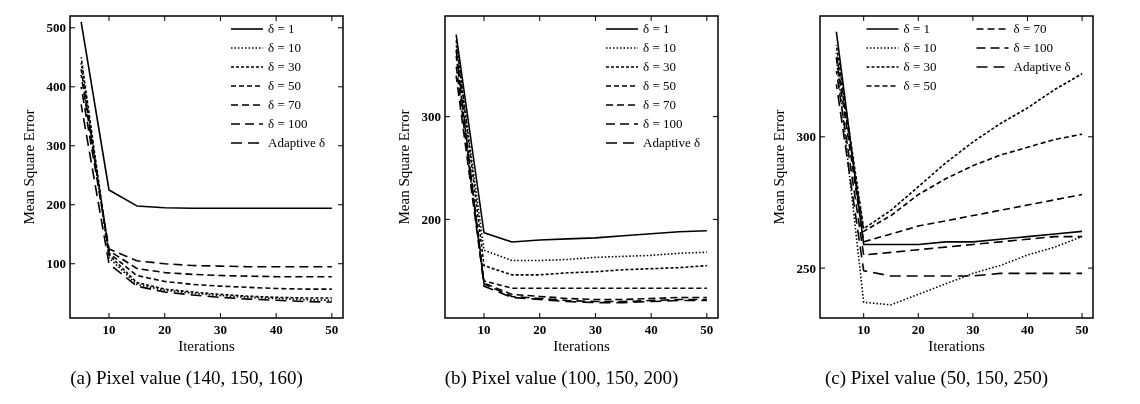  What do you see at coordinates (56, 87) in the screenshot?
I see `y-tick-label: 400` at bounding box center [56, 87].